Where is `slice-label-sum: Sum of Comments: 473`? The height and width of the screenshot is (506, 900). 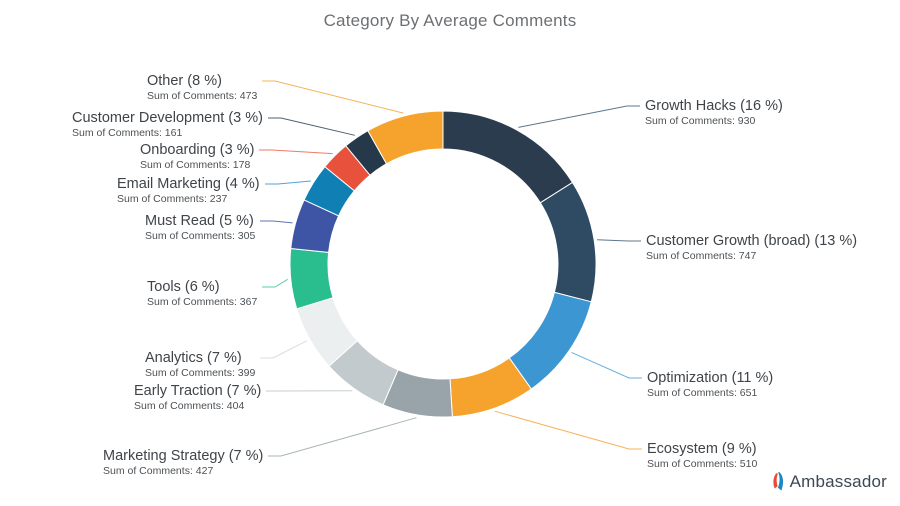
slice-label-sum: Sum of Comments: 473 is located at coordinates (202, 96).